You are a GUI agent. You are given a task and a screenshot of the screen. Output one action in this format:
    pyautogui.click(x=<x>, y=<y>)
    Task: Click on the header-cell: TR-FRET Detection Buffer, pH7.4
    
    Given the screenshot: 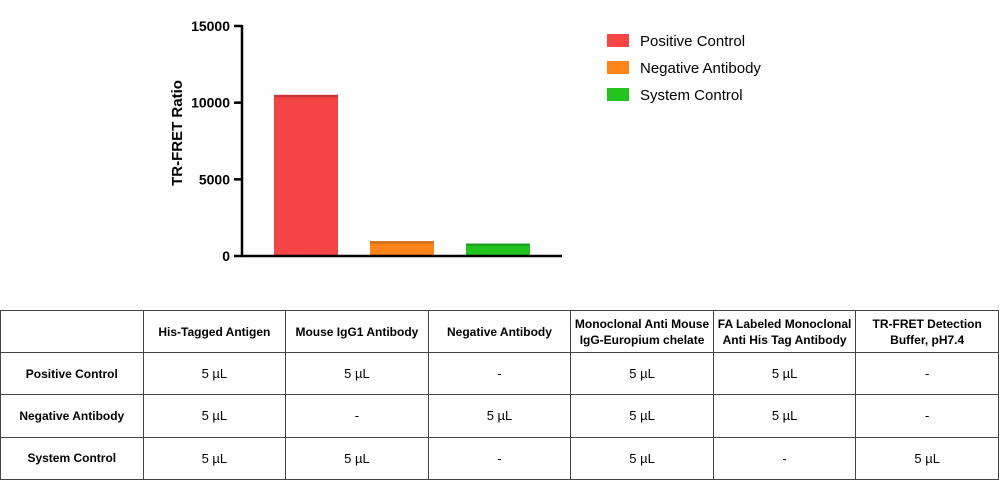 What is the action you would take?
    pyautogui.click(x=927, y=331)
    